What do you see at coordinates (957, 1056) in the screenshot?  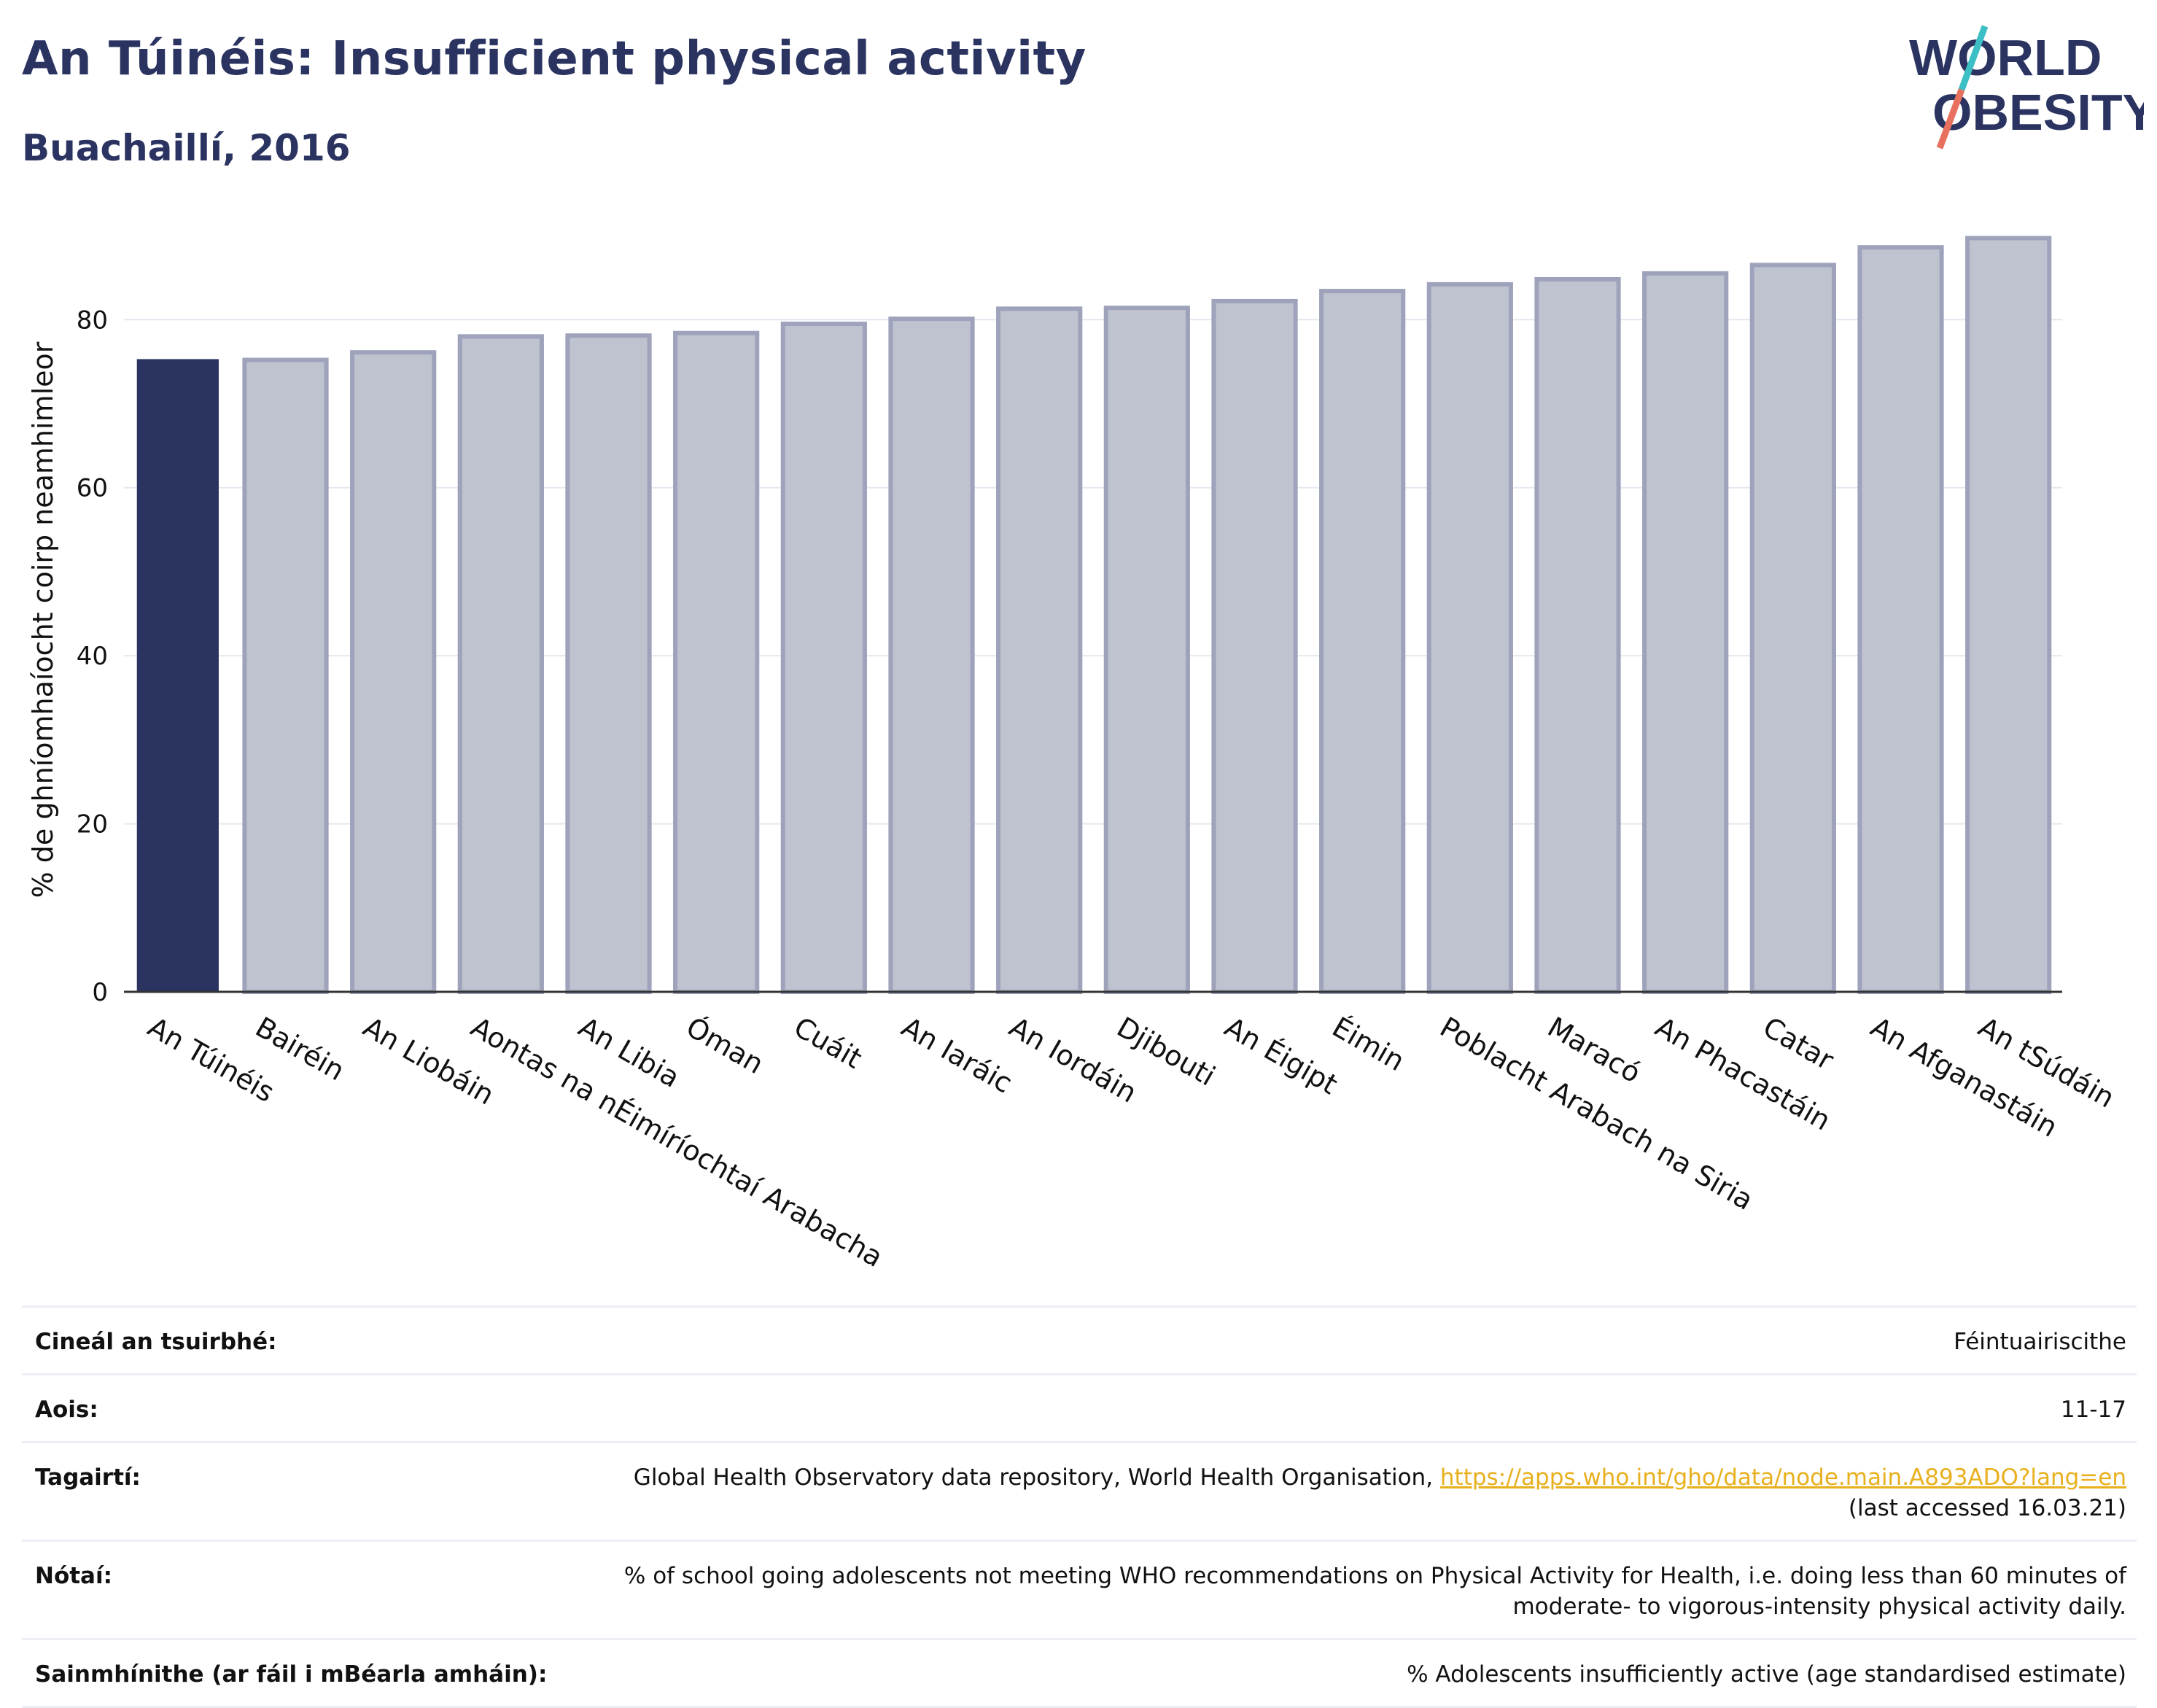 I see `x-tick-label: An Iaráic` at bounding box center [957, 1056].